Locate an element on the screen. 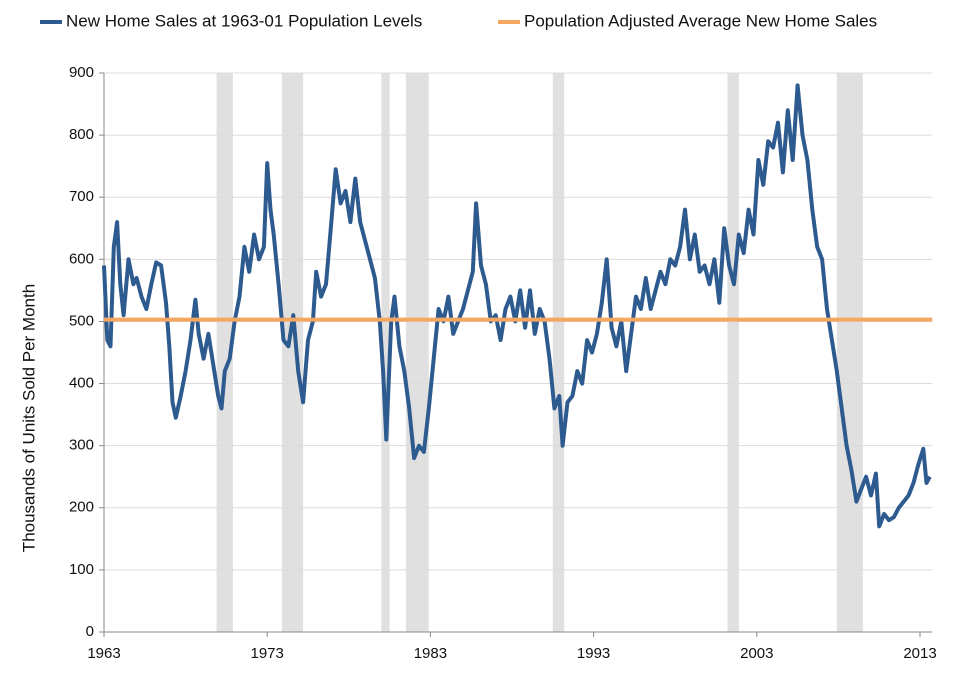 This screenshot has width=960, height=674. y-tick-label: 100 is located at coordinates (81, 569).